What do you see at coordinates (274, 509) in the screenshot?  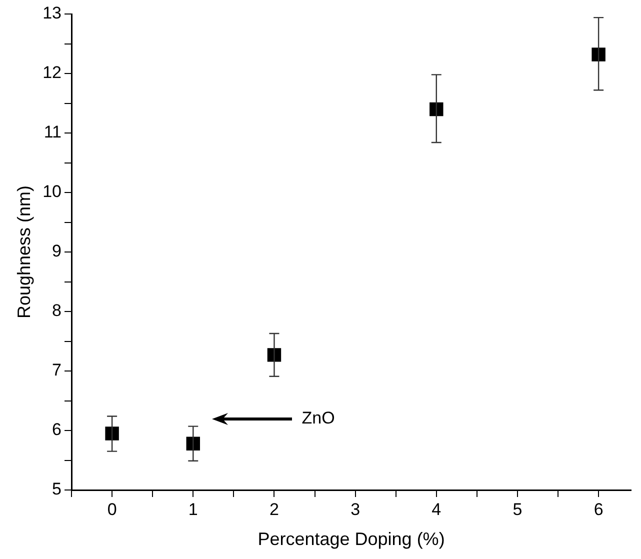 I see `x-tick-label: 2` at bounding box center [274, 509].